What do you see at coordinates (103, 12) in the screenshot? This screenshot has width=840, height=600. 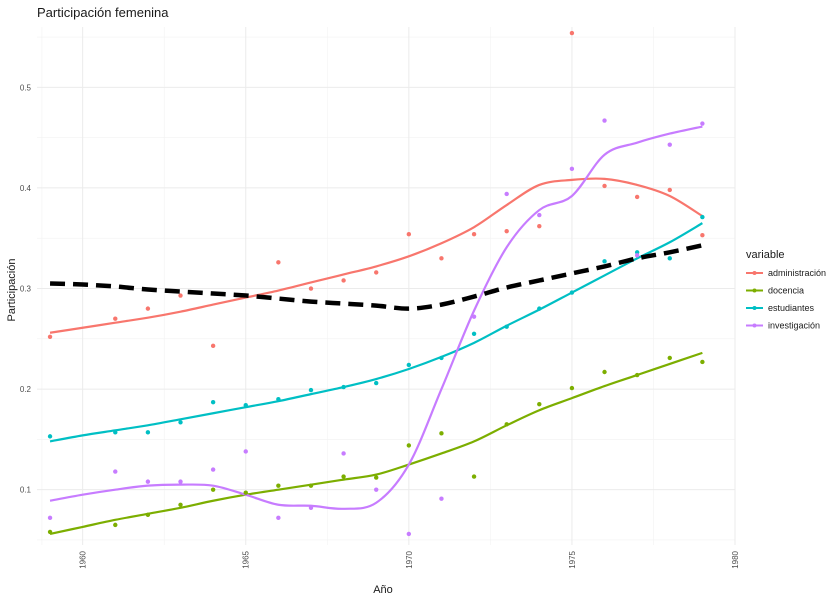 I see `chart-title: Participación femenina` at bounding box center [103, 12].